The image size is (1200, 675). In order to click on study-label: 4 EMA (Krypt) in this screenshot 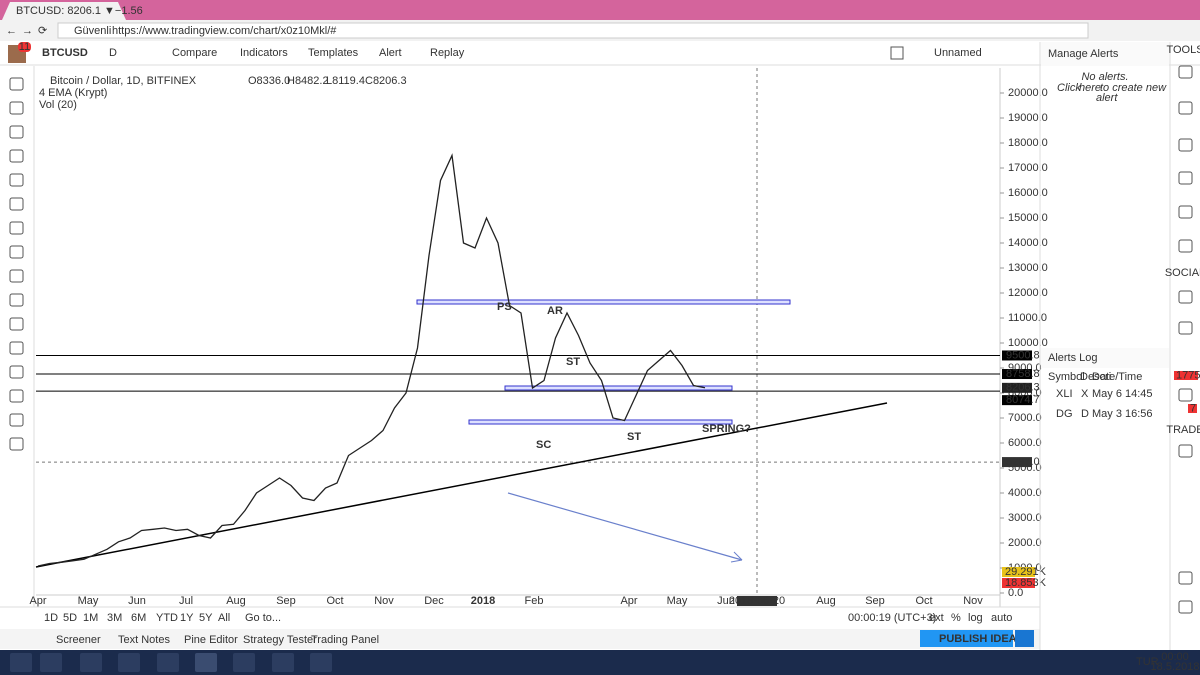, I will do `click(73, 93)`.